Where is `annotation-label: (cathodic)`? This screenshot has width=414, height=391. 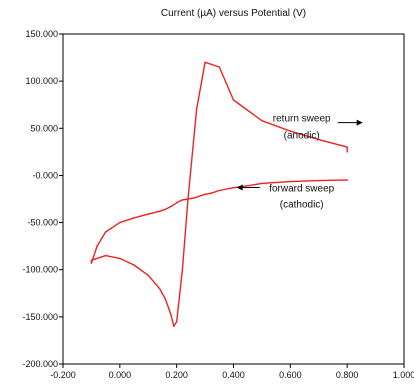 annotation-label: (cathodic) is located at coordinates (302, 204).